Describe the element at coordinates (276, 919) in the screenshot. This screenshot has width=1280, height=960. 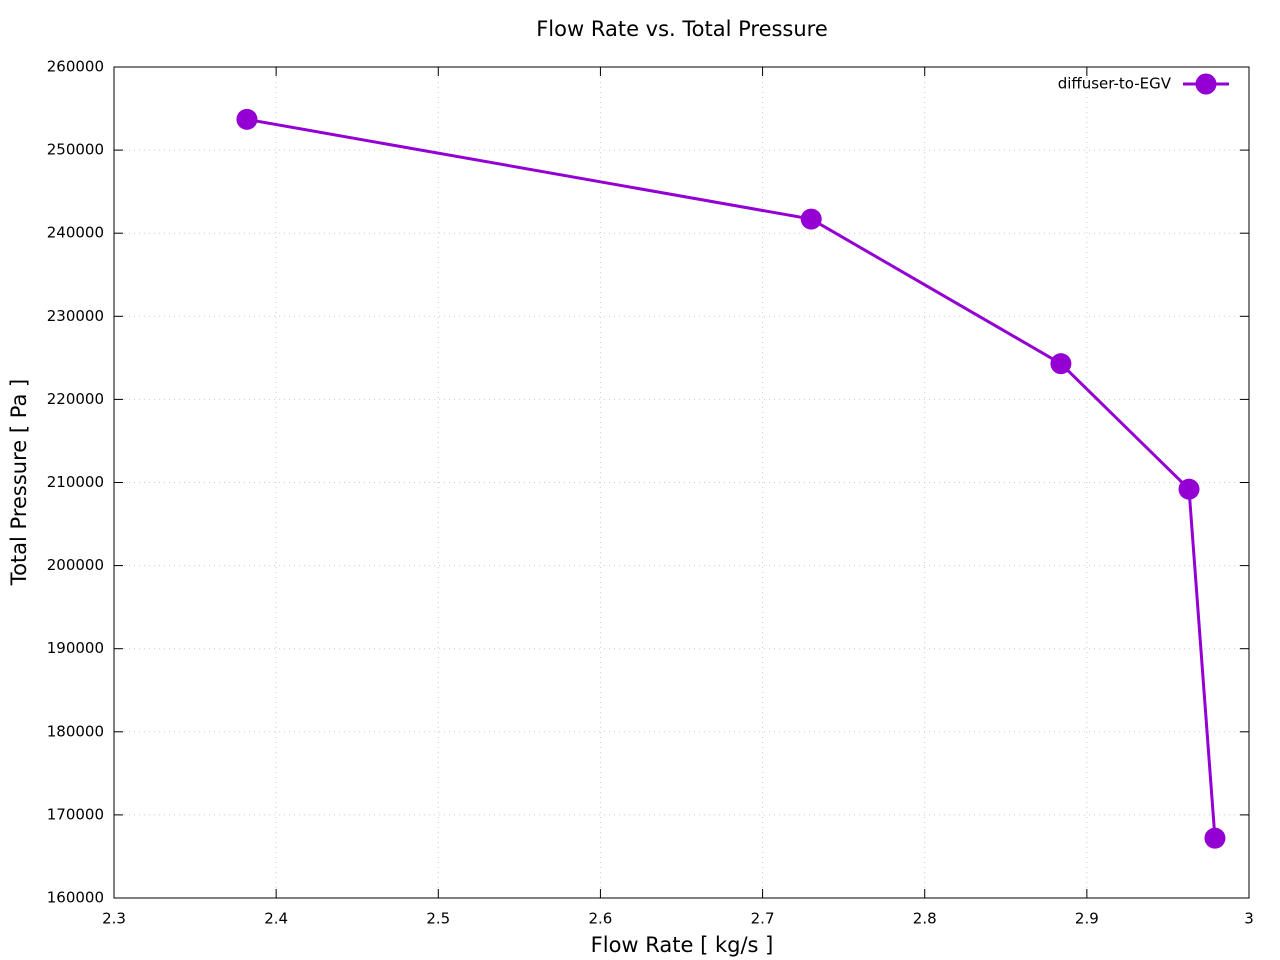
I see `x-tick-label: 2.4` at that location.